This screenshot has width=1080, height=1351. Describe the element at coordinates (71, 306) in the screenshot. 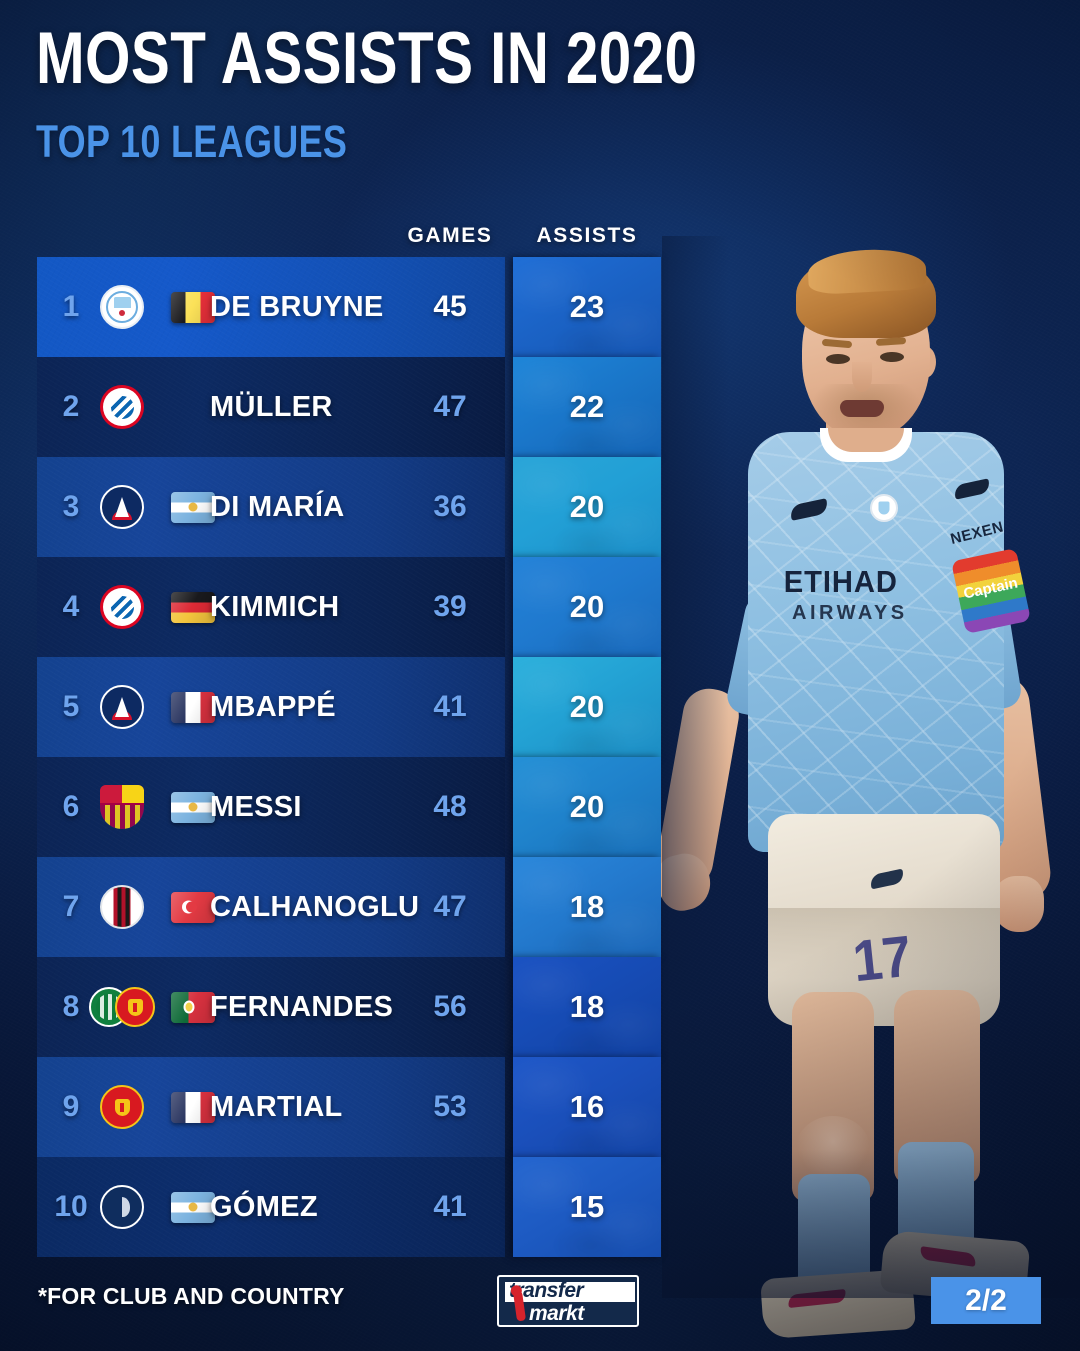

I see `rank-number: 1` at that location.